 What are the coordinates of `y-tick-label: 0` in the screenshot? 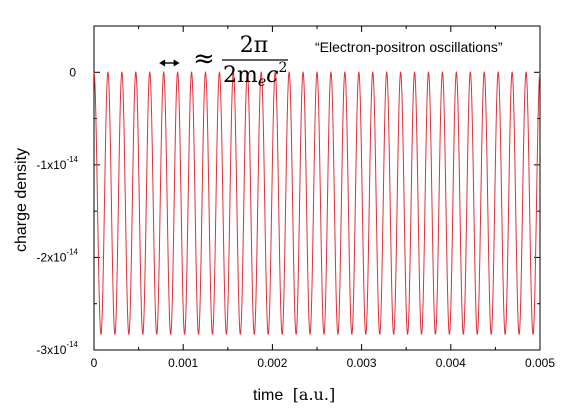 It's located at (72, 72).